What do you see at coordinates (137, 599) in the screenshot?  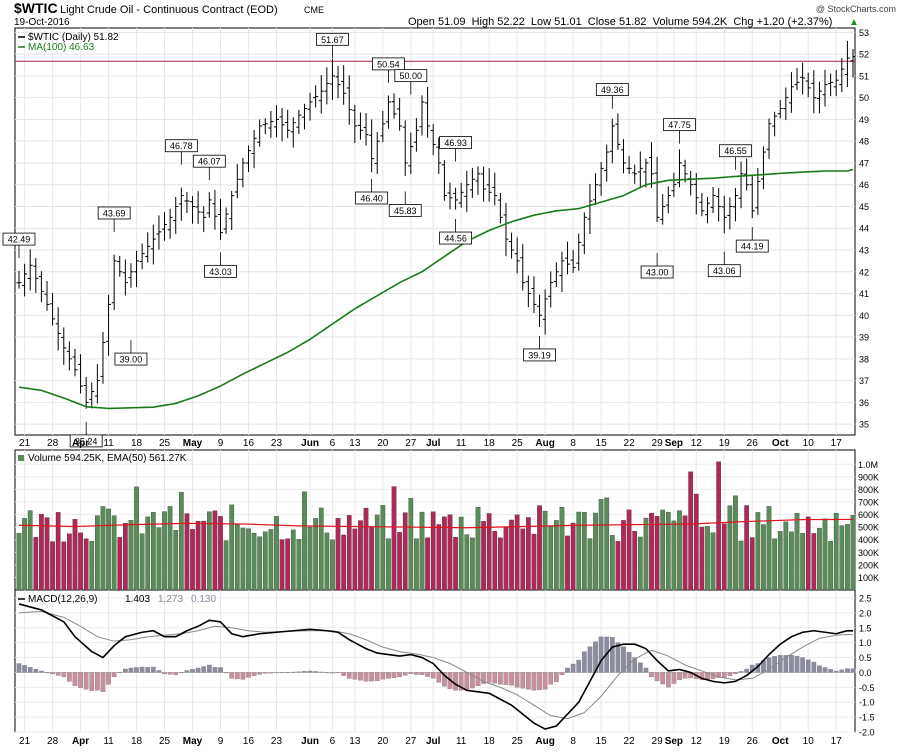 I see `macd-legend-value: 1.403` at bounding box center [137, 599].